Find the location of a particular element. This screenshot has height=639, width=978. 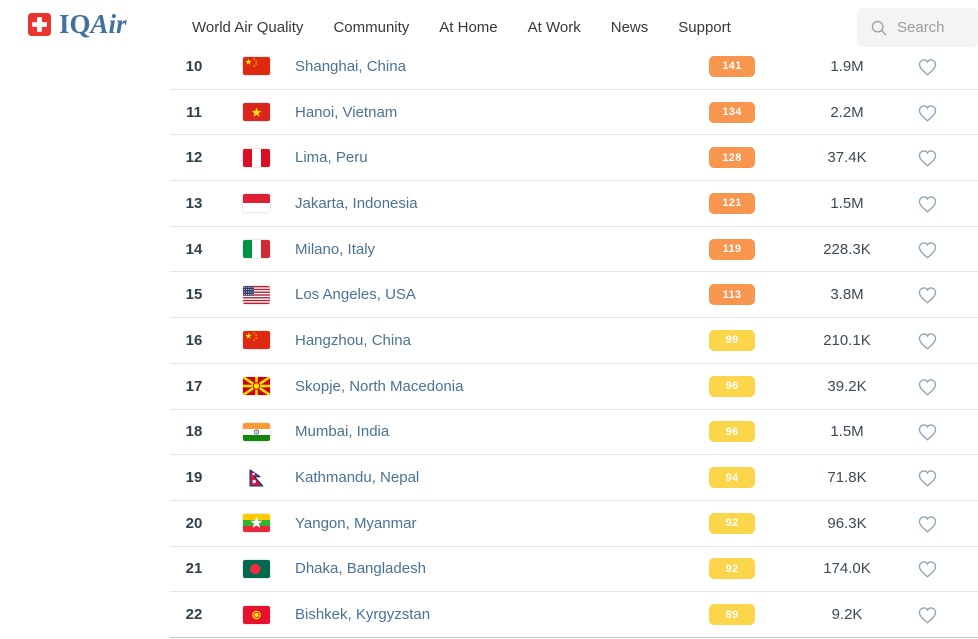

aqi-badge: 99 is located at coordinates (732, 340).